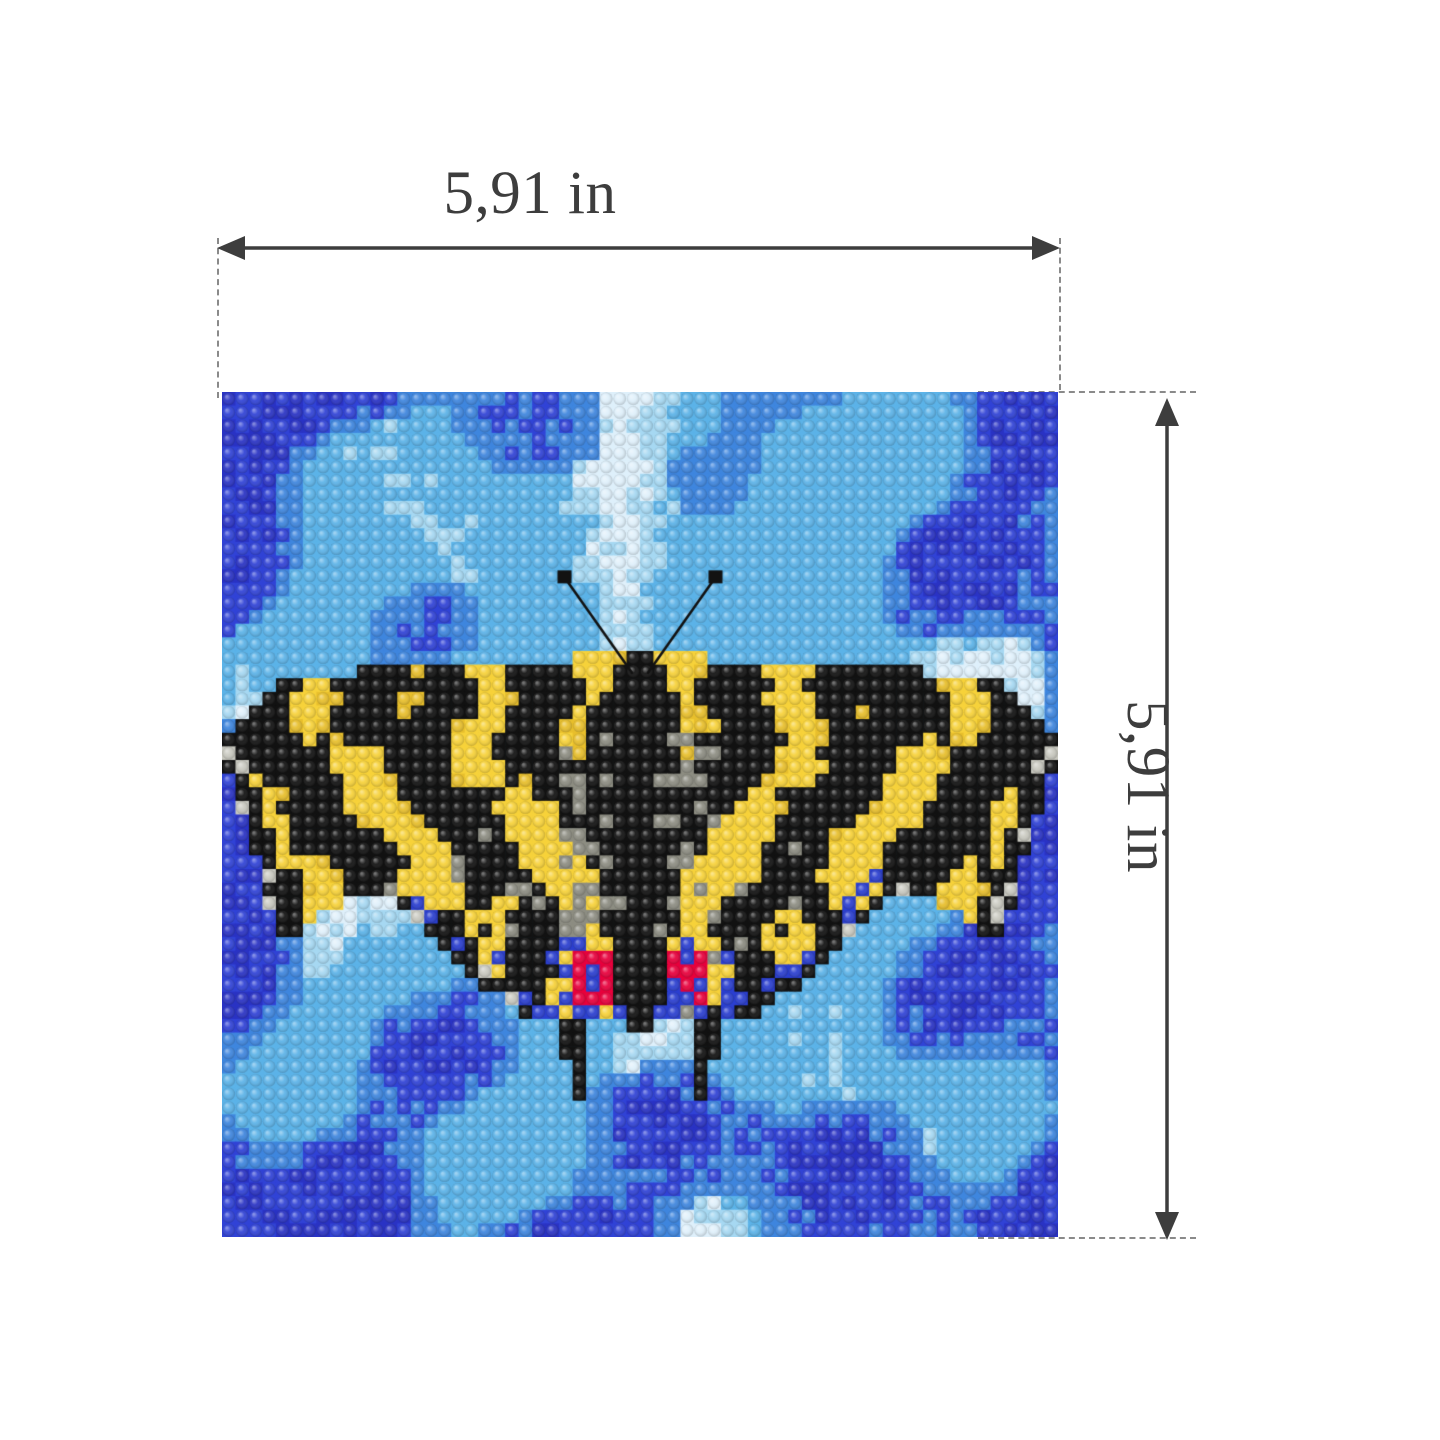 This screenshot has width=1440, height=1440. I want to click on width-dimension-label: 5,91 in, so click(530, 193).